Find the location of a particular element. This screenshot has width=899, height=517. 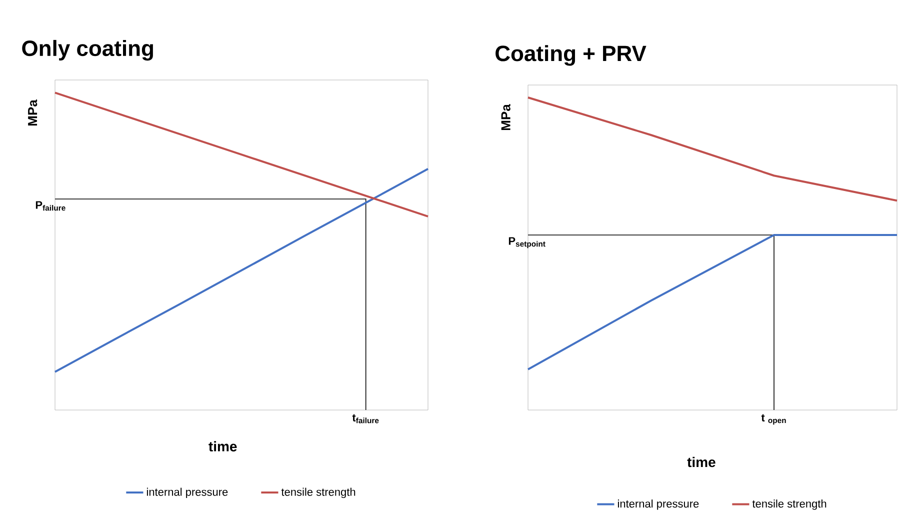

ref-line-label: P$_{setpoint}$ is located at coordinates (527, 242).